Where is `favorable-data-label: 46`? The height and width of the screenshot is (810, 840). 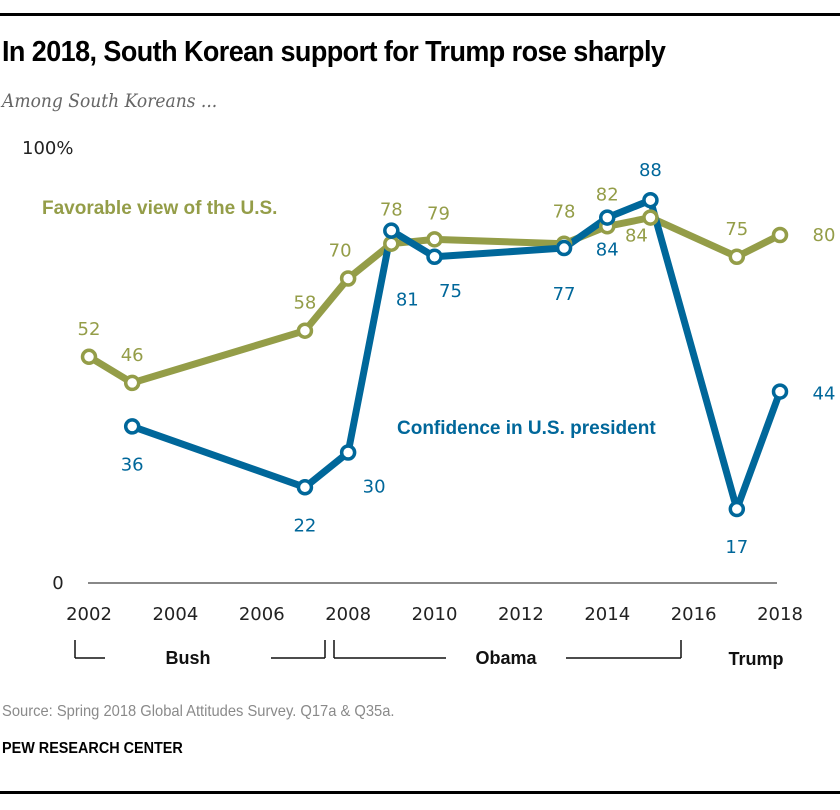 favorable-data-label: 46 is located at coordinates (132, 355).